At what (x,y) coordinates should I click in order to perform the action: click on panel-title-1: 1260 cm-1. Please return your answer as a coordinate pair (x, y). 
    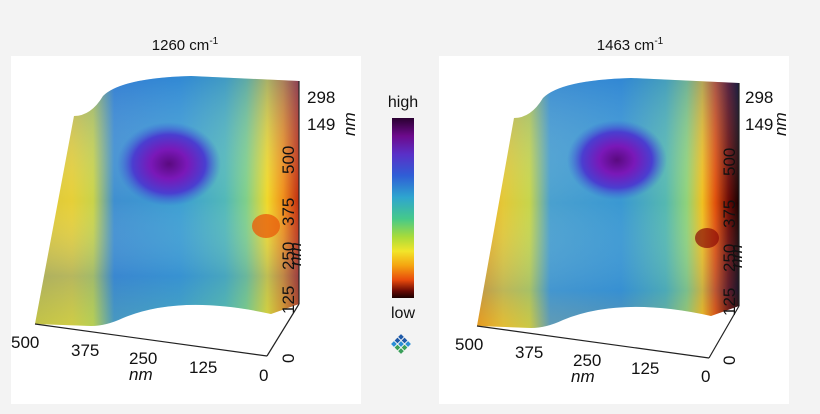
    Looking at the image, I should click on (185, 45).